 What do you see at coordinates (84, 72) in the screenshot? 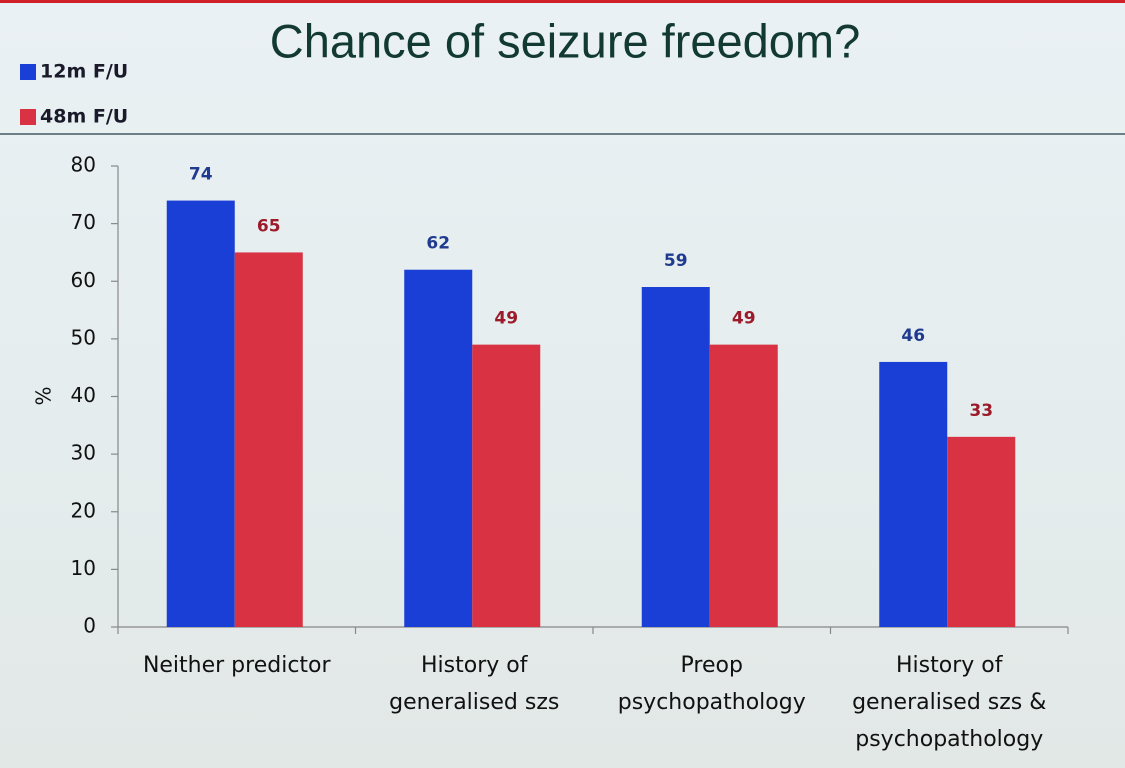
I see `legend-label: 12m F/U` at bounding box center [84, 72].